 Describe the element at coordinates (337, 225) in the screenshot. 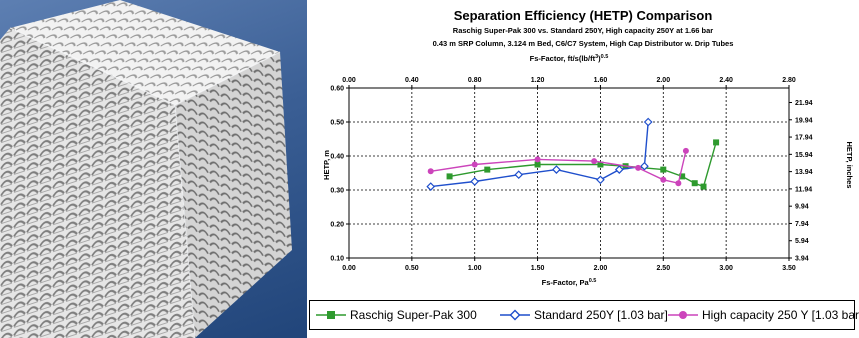

I see `y-tick-label: 0.20` at that location.